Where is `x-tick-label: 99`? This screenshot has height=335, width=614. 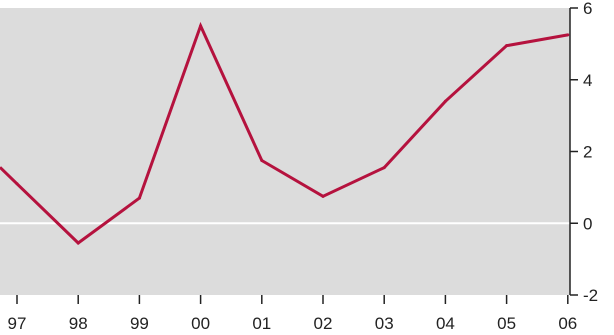
x-tick-label: 99 is located at coordinates (139, 323).